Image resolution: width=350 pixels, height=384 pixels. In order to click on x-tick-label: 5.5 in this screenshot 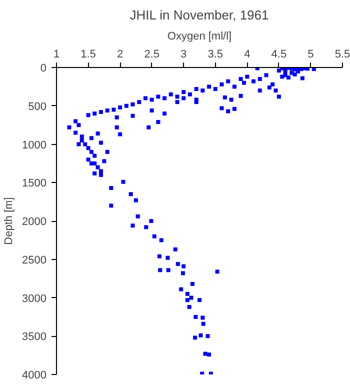, I will do `click(342, 54)`.